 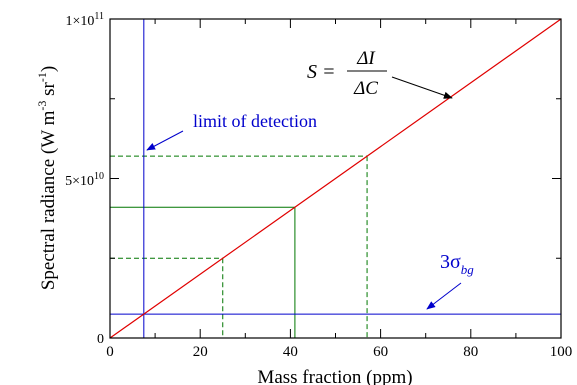 I want to click on slope-denominator: ΔC, so click(x=365, y=88).